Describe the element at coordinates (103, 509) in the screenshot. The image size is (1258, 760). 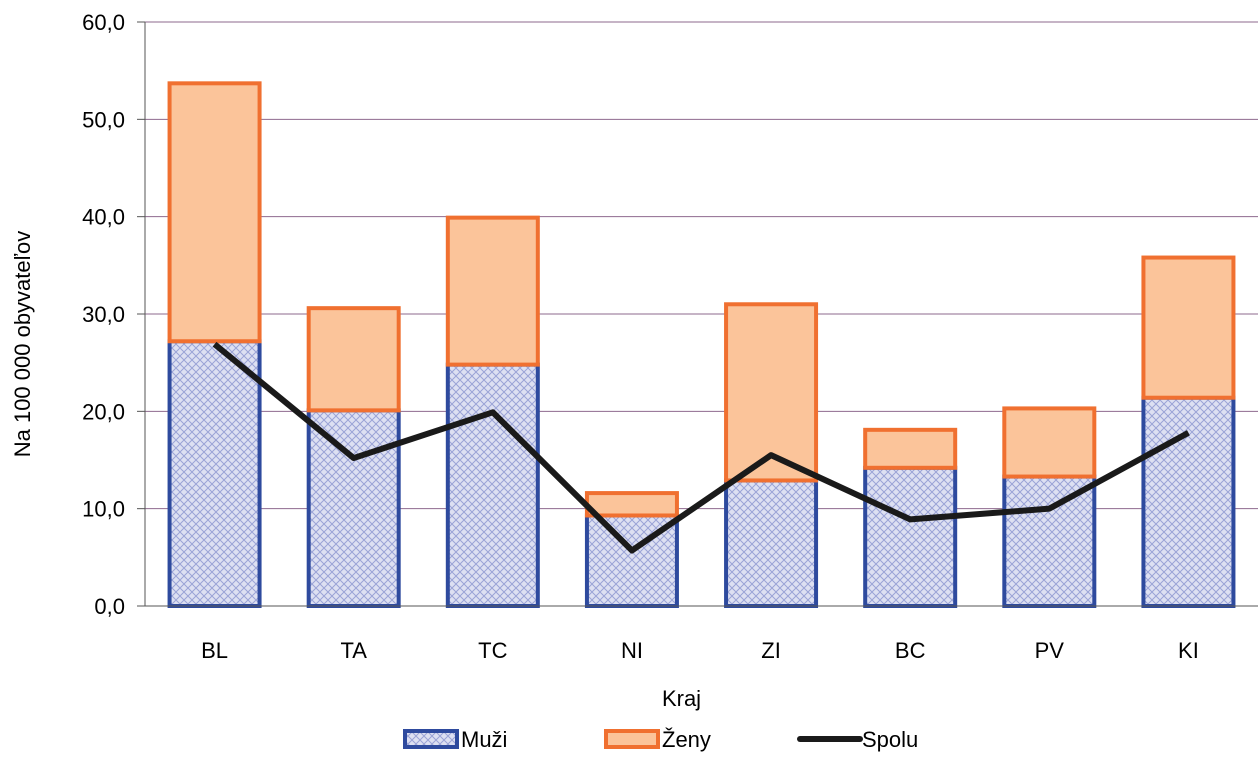
I see `y-tick-label: 10,0` at that location.